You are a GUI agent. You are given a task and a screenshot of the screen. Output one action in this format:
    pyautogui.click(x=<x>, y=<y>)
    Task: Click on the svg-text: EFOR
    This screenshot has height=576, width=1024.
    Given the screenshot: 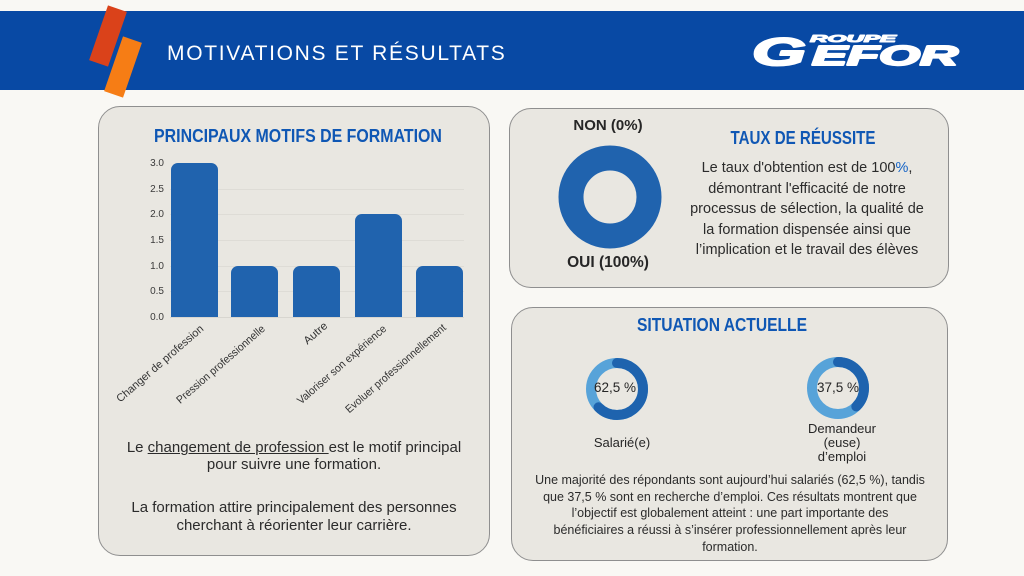 What is the action you would take?
    pyautogui.click(x=885, y=55)
    